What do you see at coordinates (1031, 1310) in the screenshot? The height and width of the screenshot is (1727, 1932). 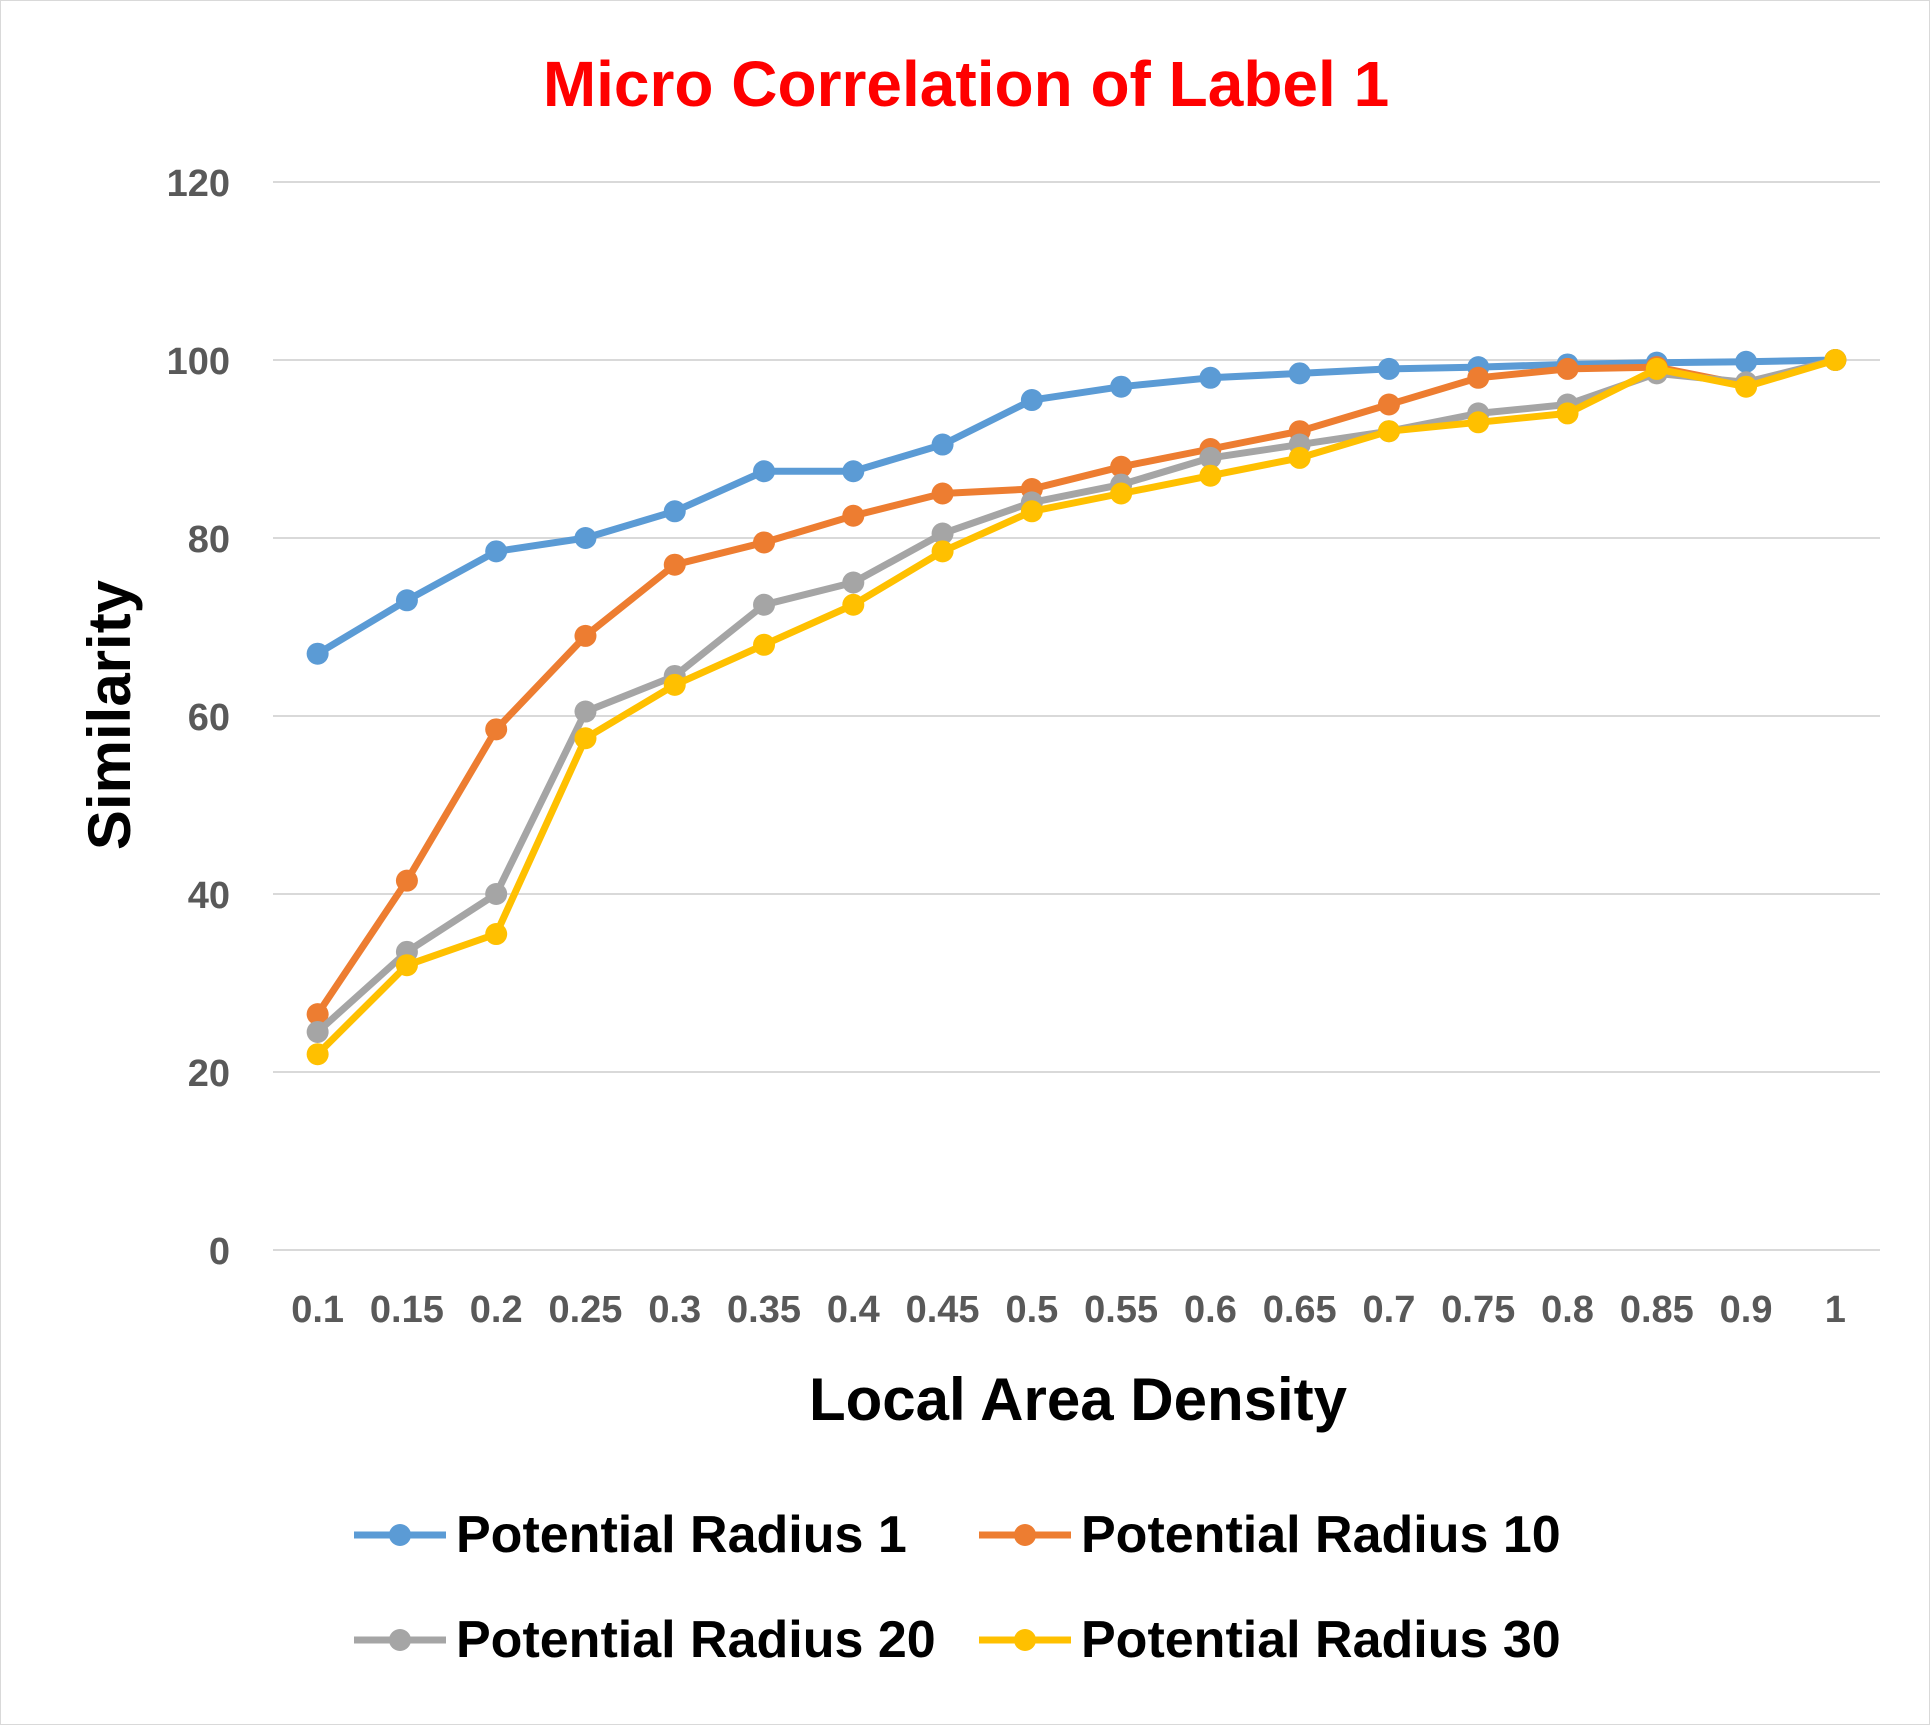 I see `x-tick-label: 0.5` at bounding box center [1031, 1310].